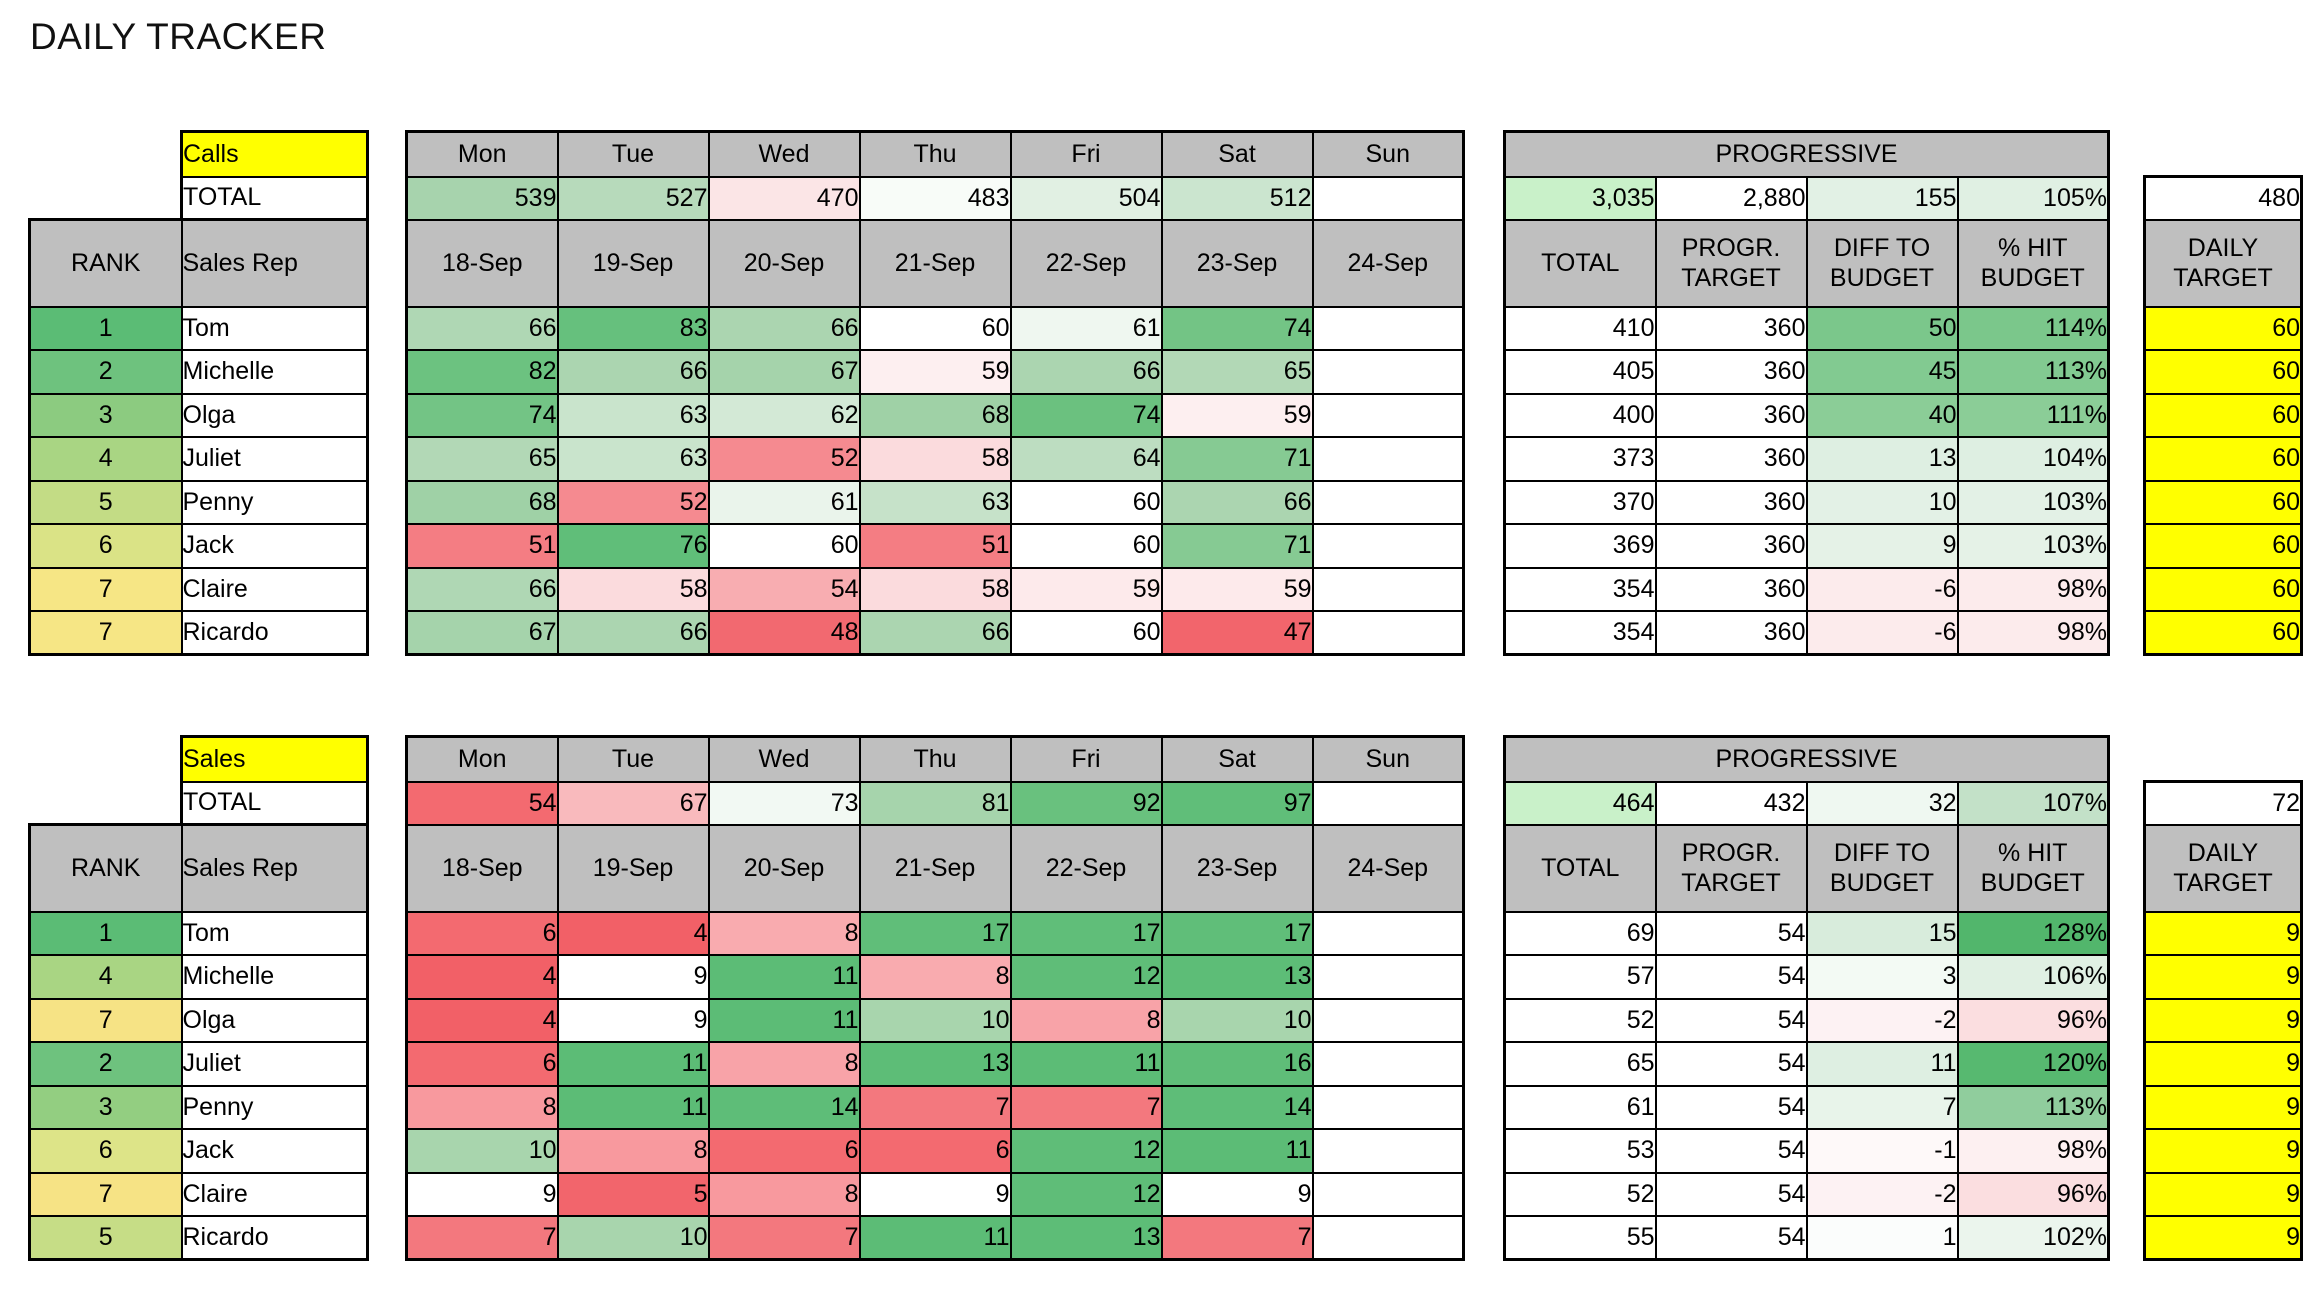  I want to click on day-value-cell: 10, so click(1237, 1020).